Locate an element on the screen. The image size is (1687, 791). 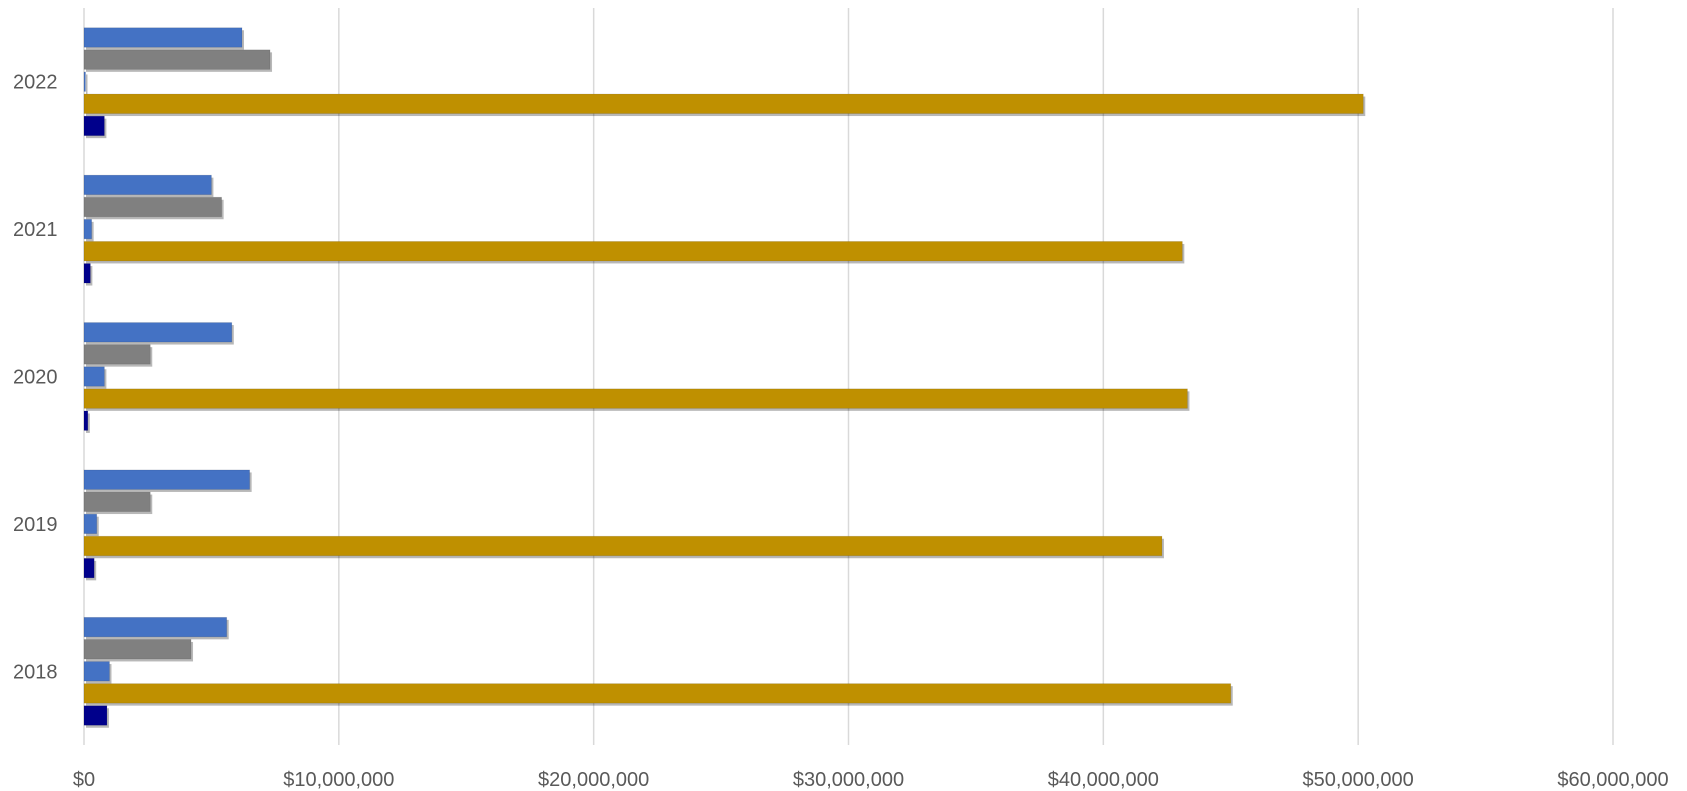
category-label: 2018 is located at coordinates (35, 672).